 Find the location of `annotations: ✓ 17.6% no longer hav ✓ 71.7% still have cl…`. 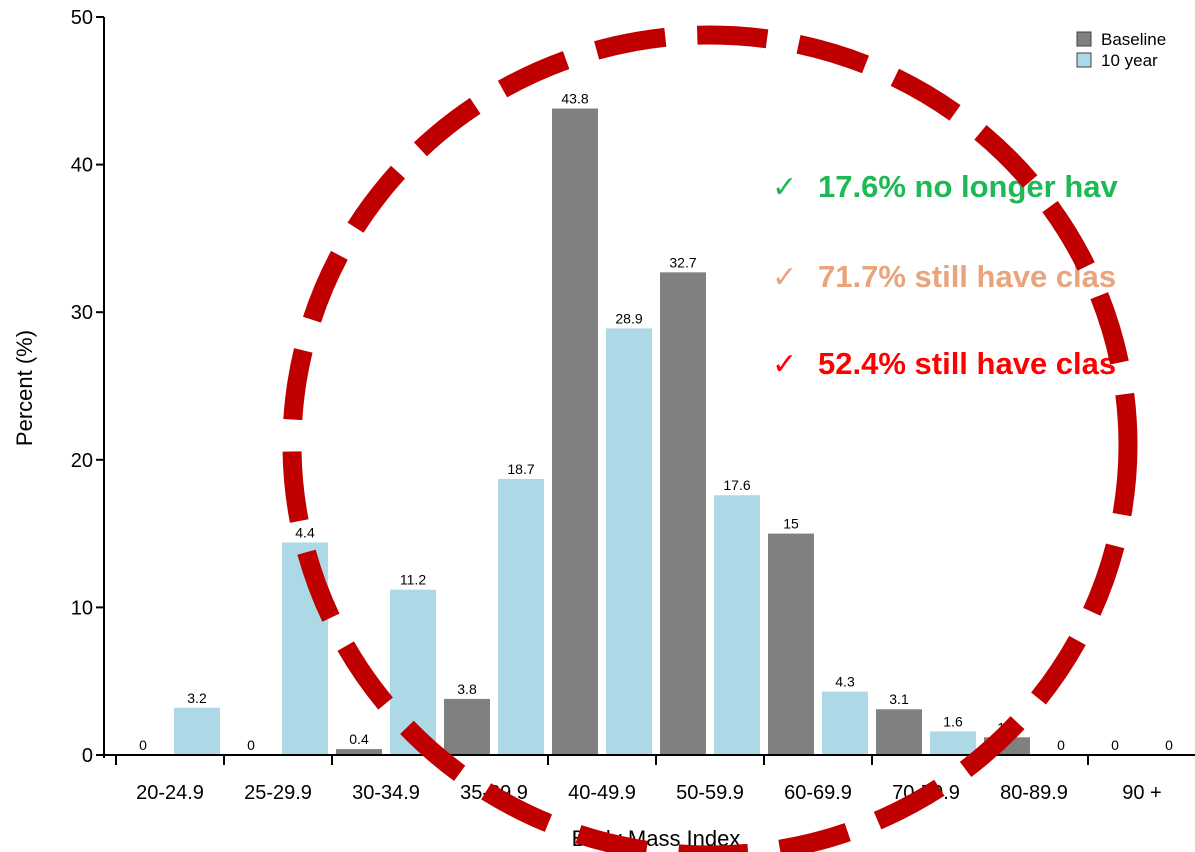

annotations: ✓ 17.6% no longer hav ✓ 71.7% still have cl… is located at coordinates (945, 275).